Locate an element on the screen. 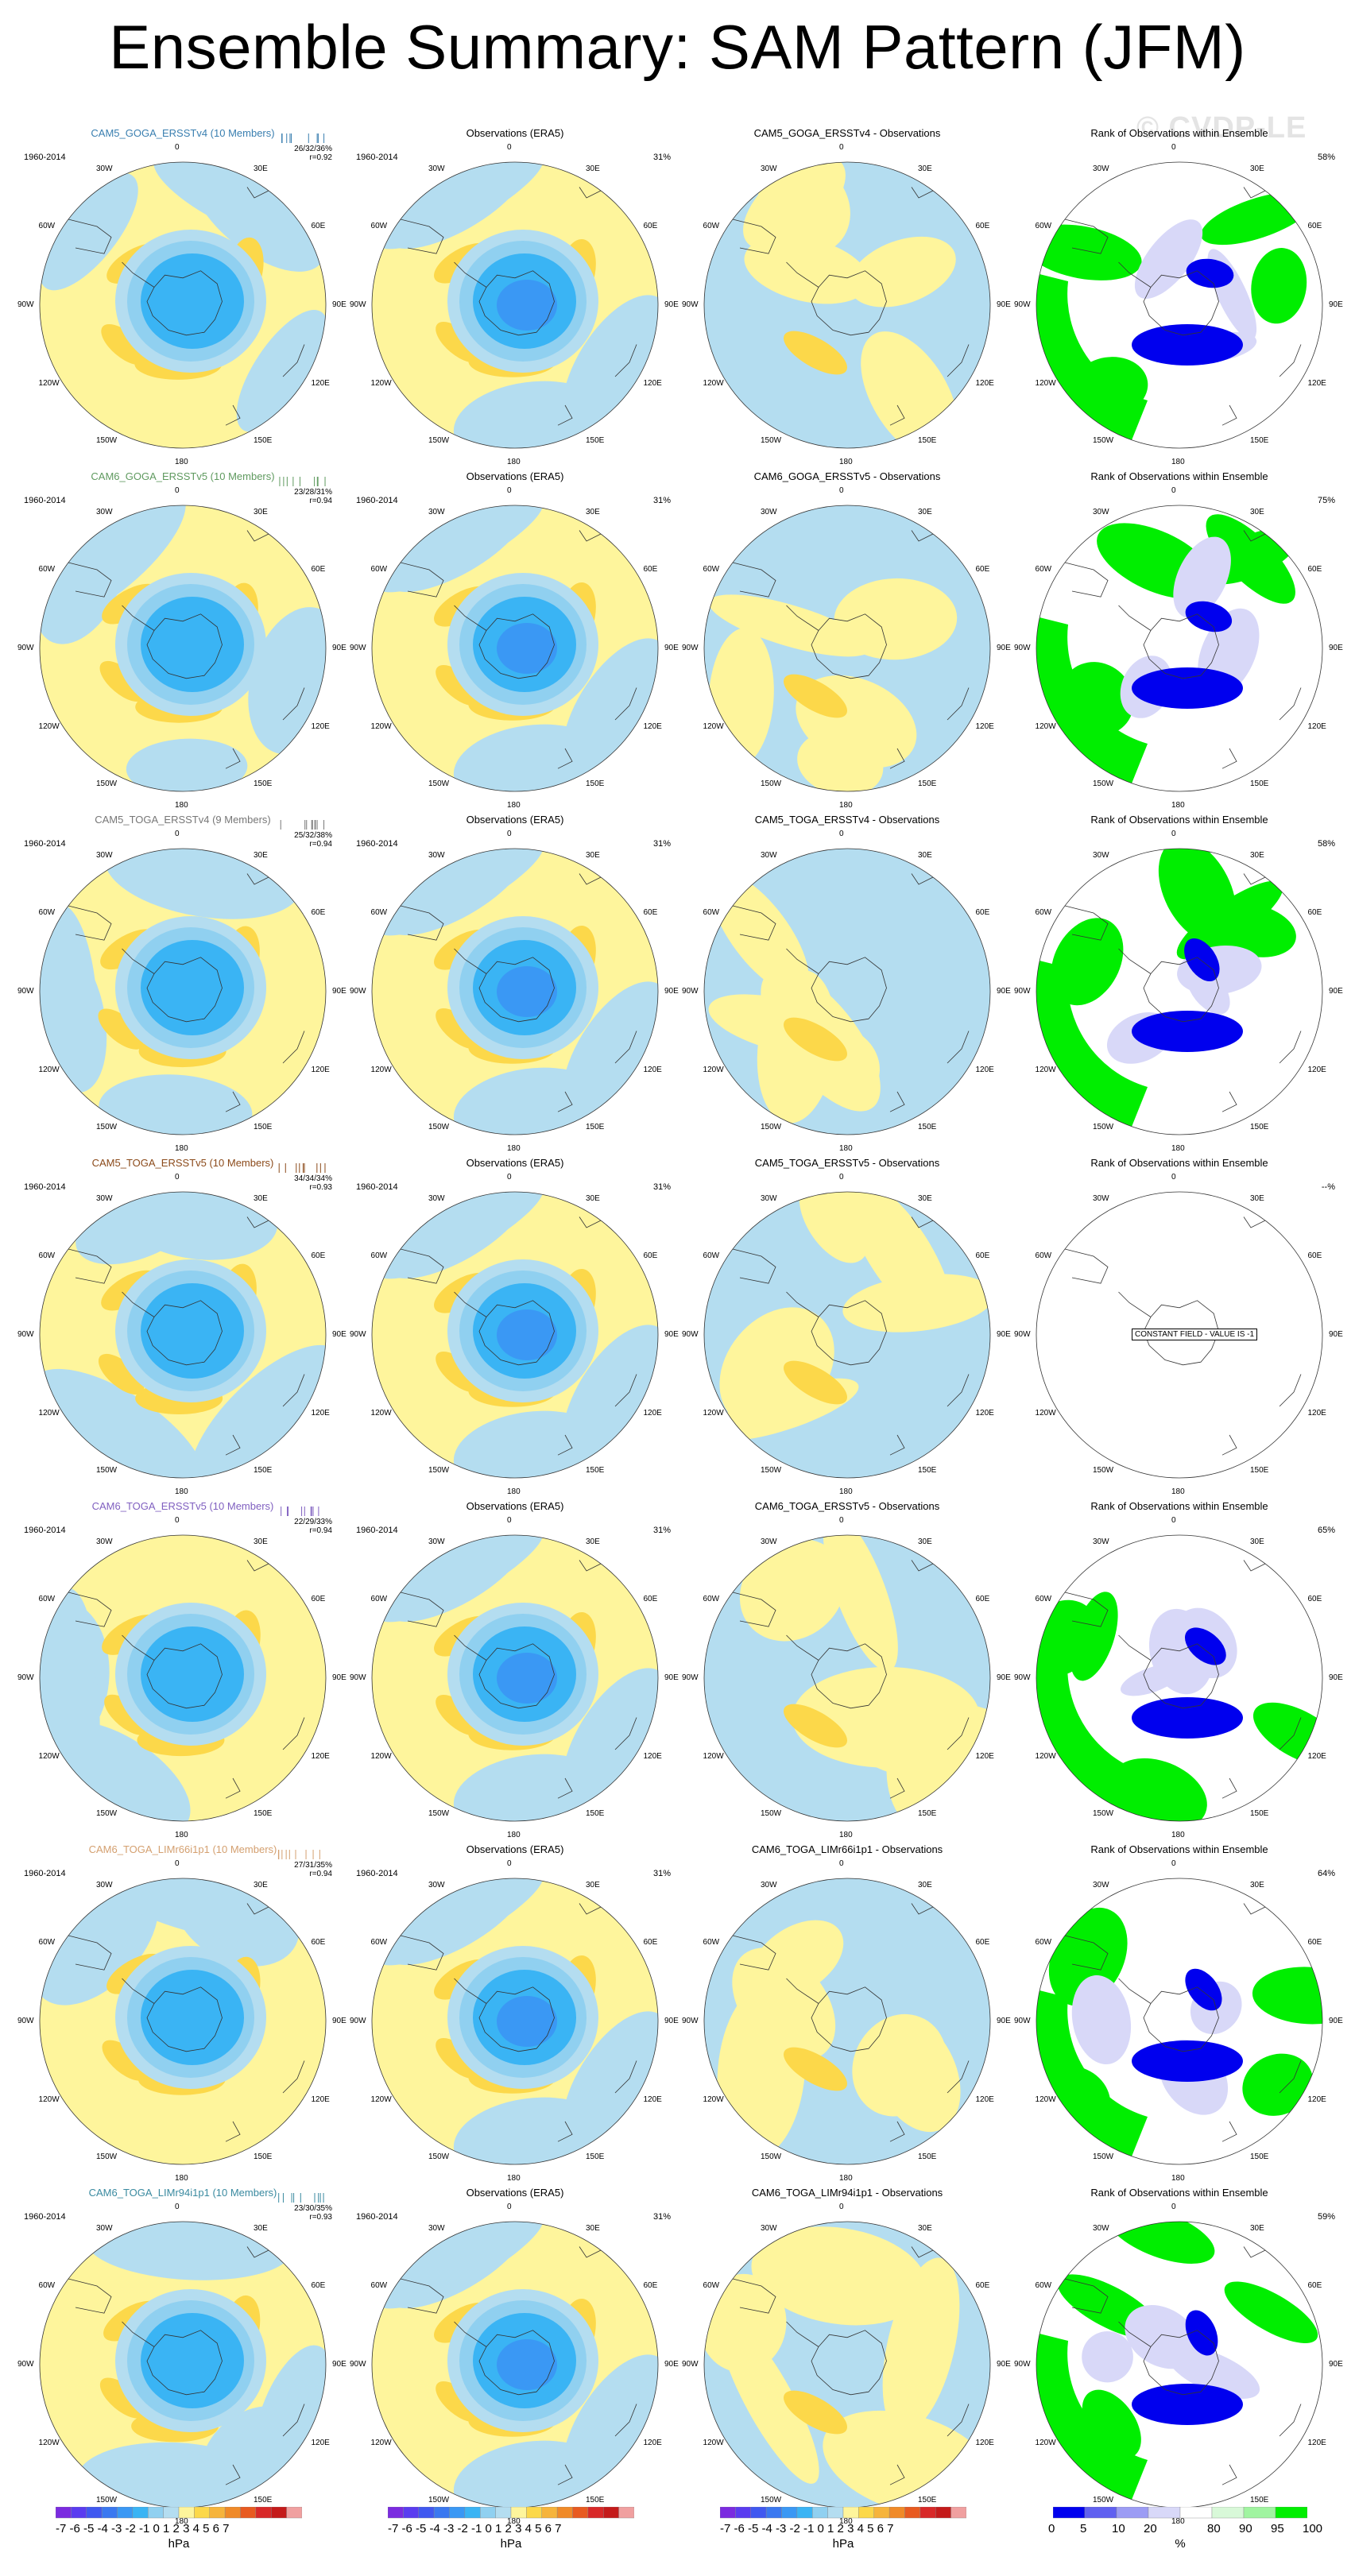  difference-title: CAM6_TOGA_LIMr94i1p1 - Observations is located at coordinates (847, 2193).